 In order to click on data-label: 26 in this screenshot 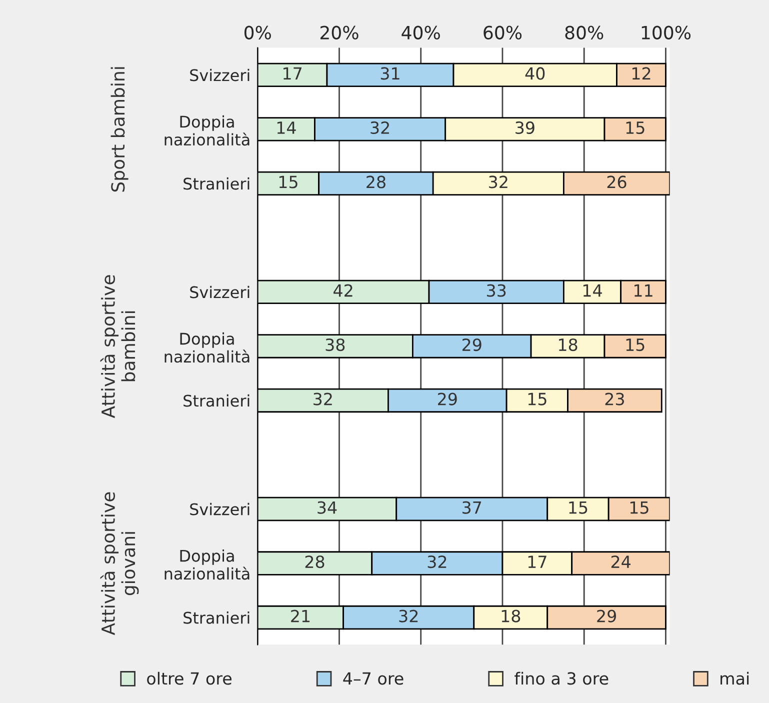, I will do `click(616, 182)`.